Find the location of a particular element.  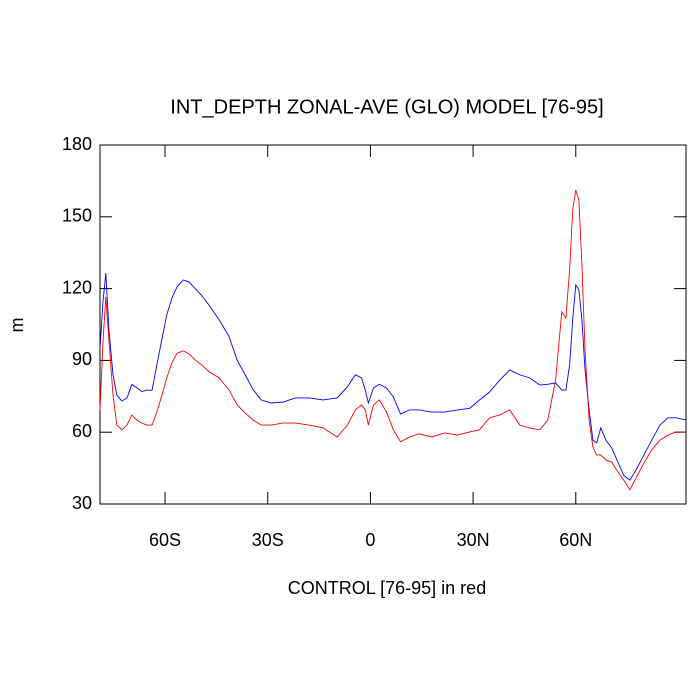

y-tick-label: 180 is located at coordinates (77, 144).